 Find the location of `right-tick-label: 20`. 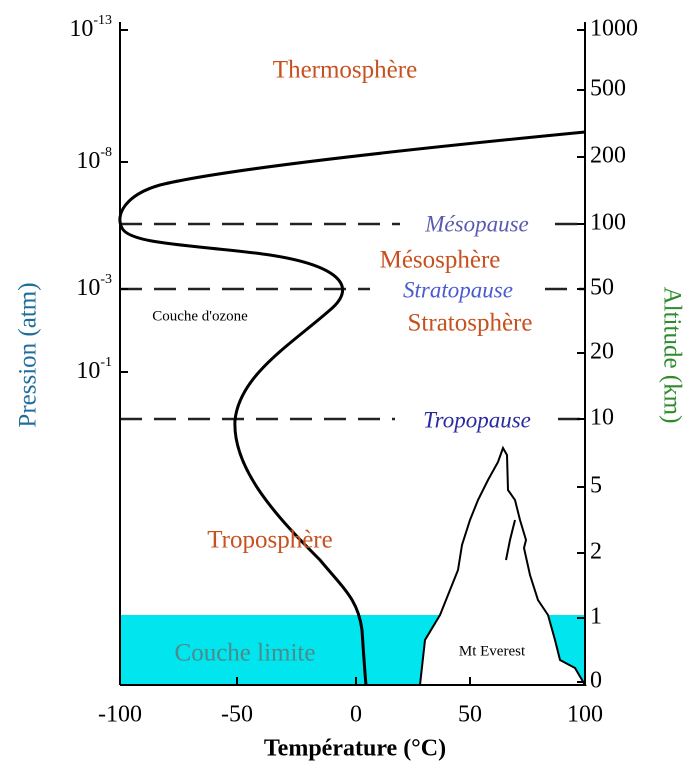

right-tick-label: 20 is located at coordinates (602, 352).